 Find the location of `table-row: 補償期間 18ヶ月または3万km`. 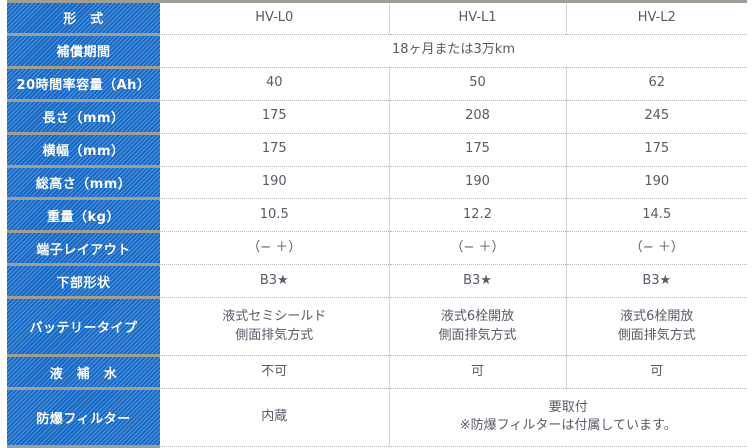

table-row: 補償期間 18ヶ月または3万km is located at coordinates (377, 50).